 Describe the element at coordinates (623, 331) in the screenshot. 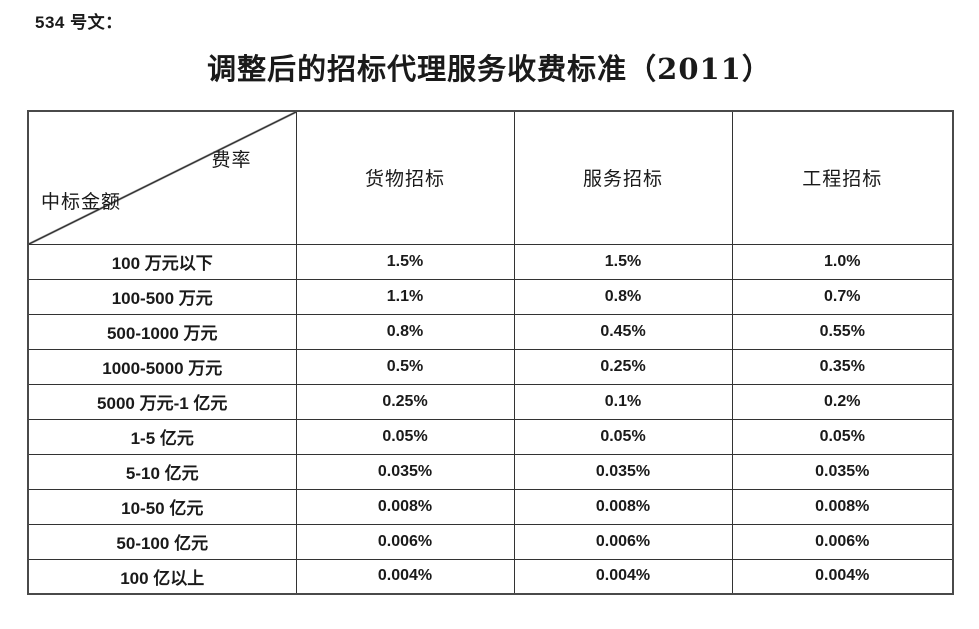

I see `rate-cell: 0.45%` at that location.